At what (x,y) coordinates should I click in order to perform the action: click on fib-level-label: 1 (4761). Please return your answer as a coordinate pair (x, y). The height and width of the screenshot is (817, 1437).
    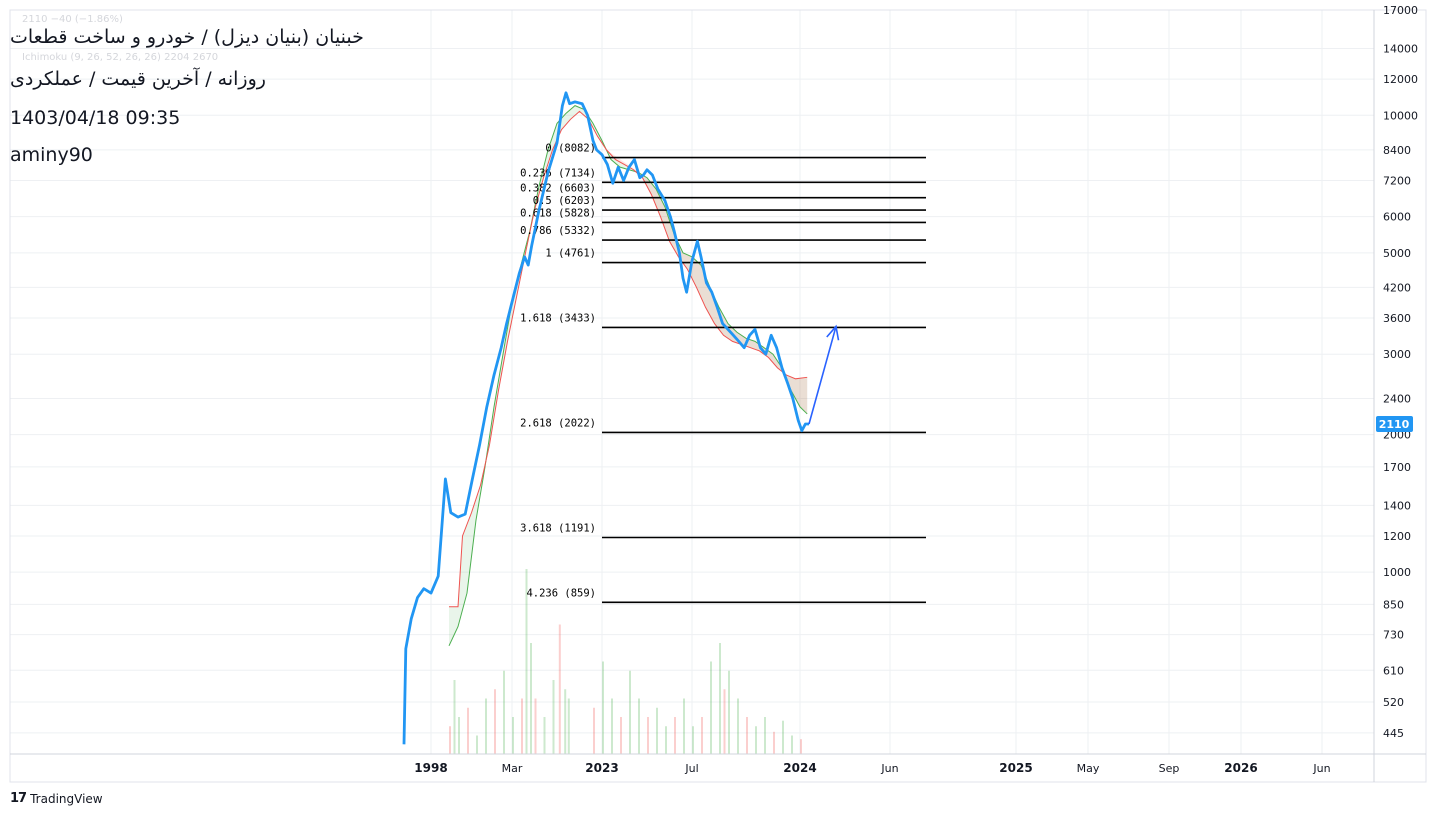
    Looking at the image, I should click on (570, 254).